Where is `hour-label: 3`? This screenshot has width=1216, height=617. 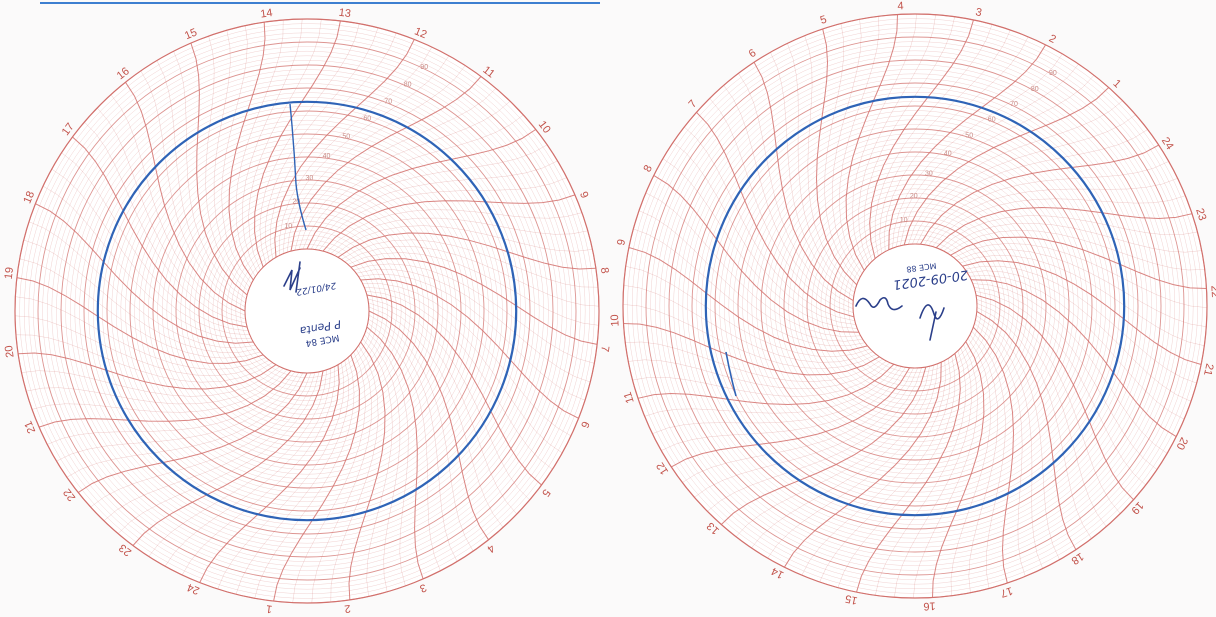 hour-label: 3 is located at coordinates (978, 12).